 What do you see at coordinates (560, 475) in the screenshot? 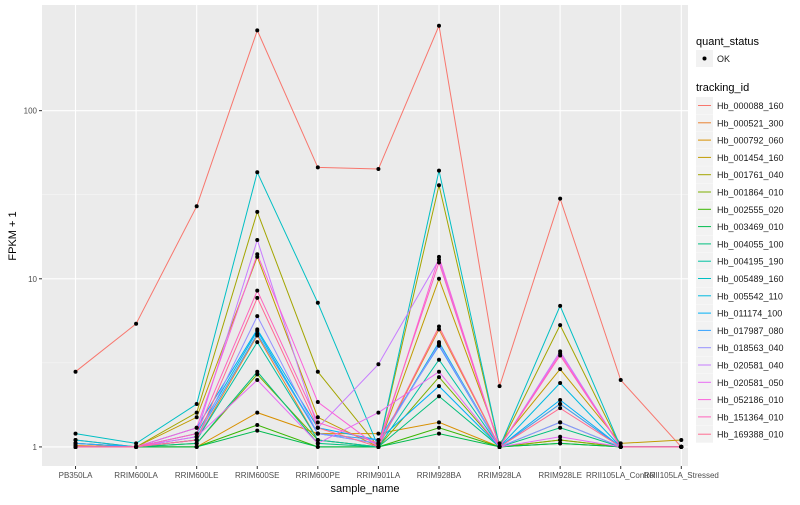
I see `x-tick-label: RRIM928LE` at bounding box center [560, 475].